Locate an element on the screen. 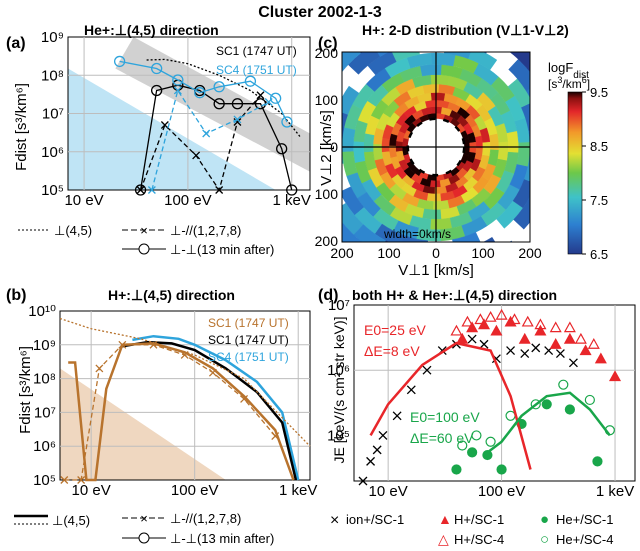 This screenshot has width=640, height=551. panel-d-ytick-2: 10⁷ is located at coordinates (339, 305).